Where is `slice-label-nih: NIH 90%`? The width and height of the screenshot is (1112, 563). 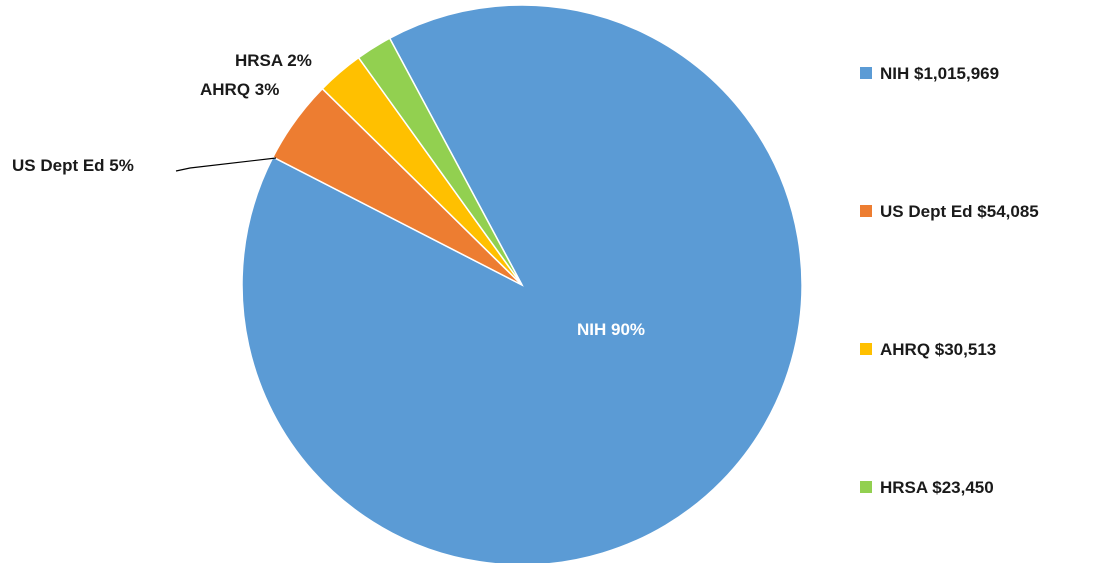
slice-label-nih: NIH 90% is located at coordinates (611, 329).